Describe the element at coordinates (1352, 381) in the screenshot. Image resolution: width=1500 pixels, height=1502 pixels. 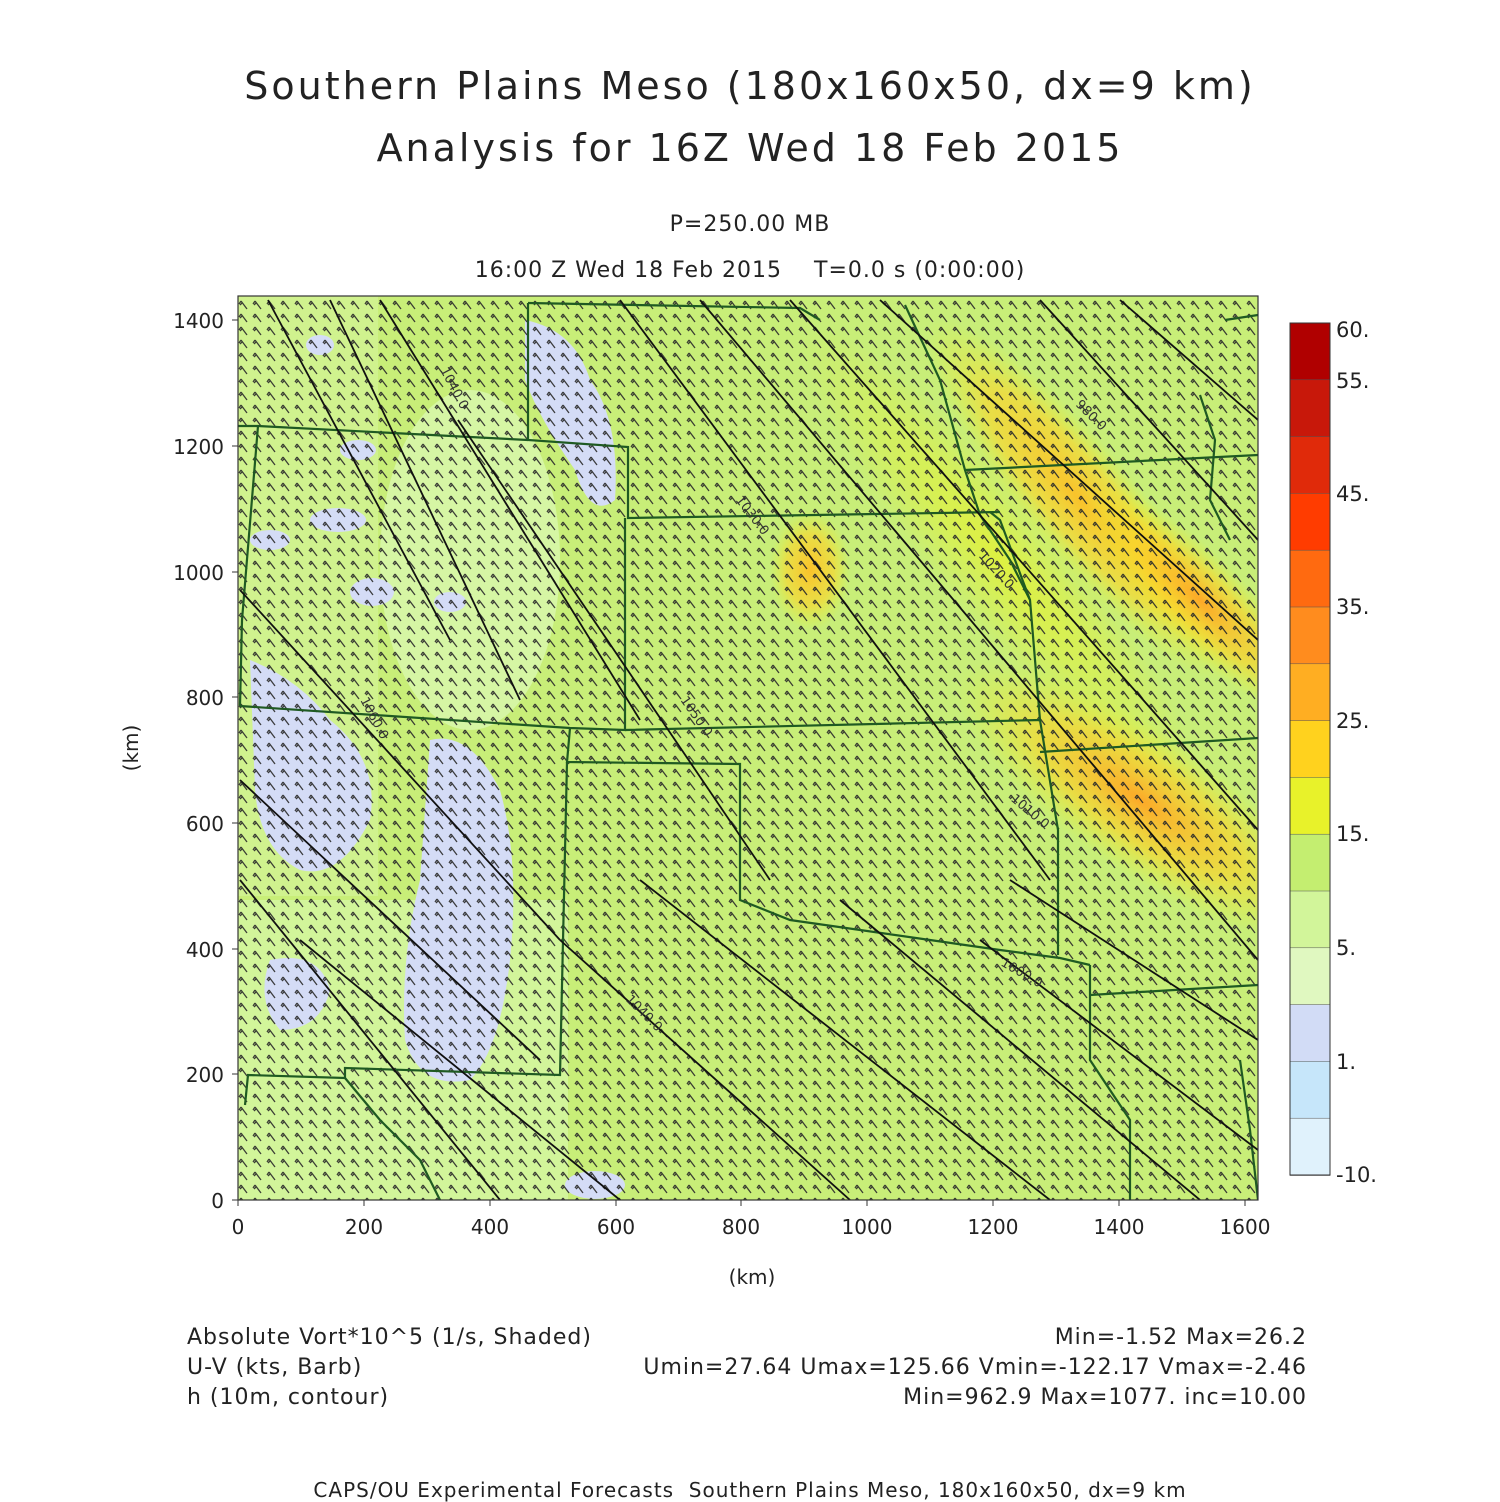
I see `colorbar-label: 55.` at that location.